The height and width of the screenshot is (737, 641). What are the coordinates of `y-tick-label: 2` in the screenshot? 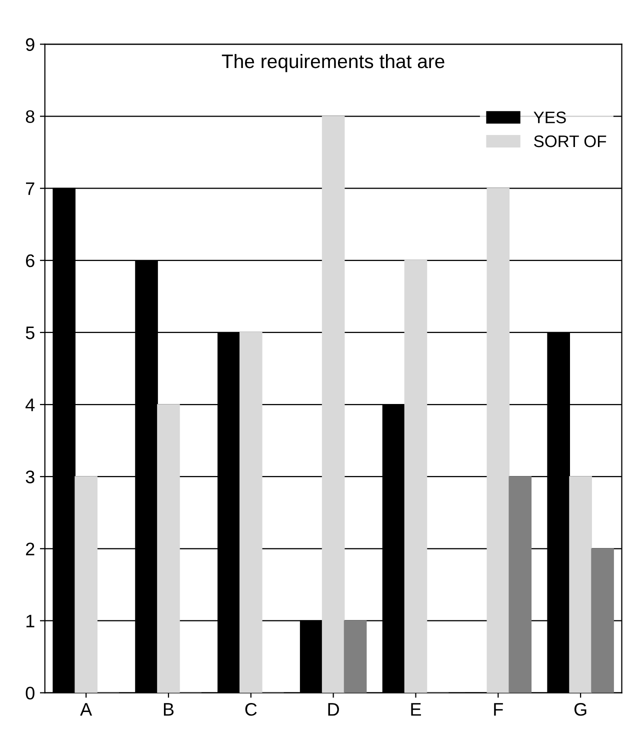 It's located at (30, 549).